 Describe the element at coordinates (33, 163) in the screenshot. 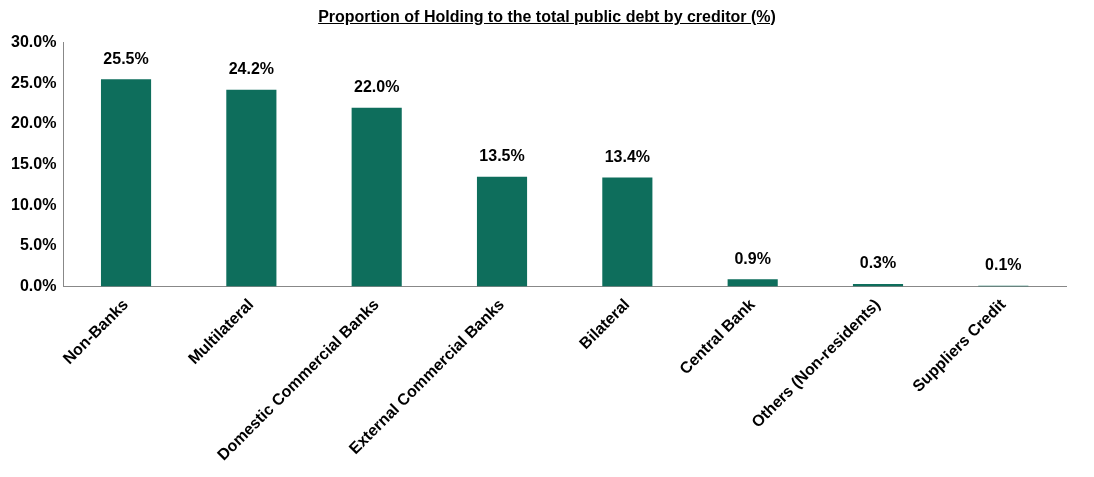

I see `y-tick-label: 15.0%` at that location.